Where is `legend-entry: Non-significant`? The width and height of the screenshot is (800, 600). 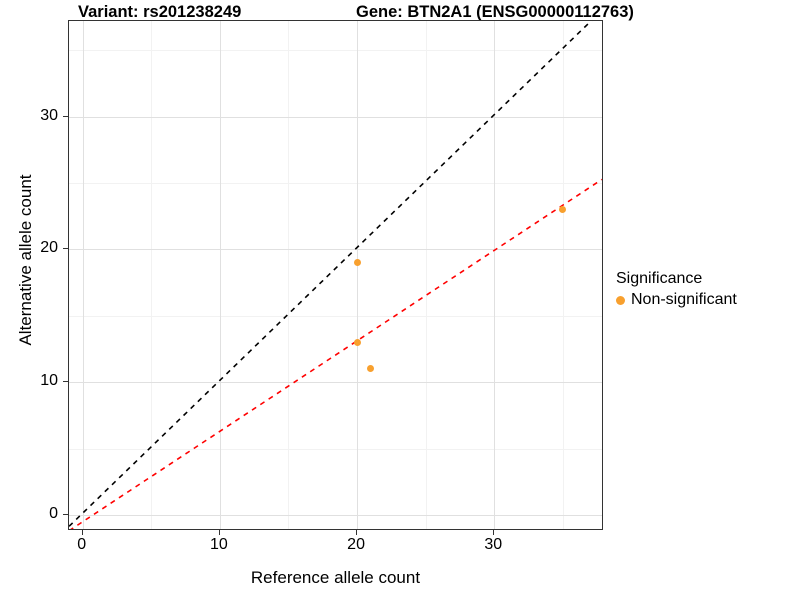
legend-entry: Non-significant is located at coordinates (706, 300).